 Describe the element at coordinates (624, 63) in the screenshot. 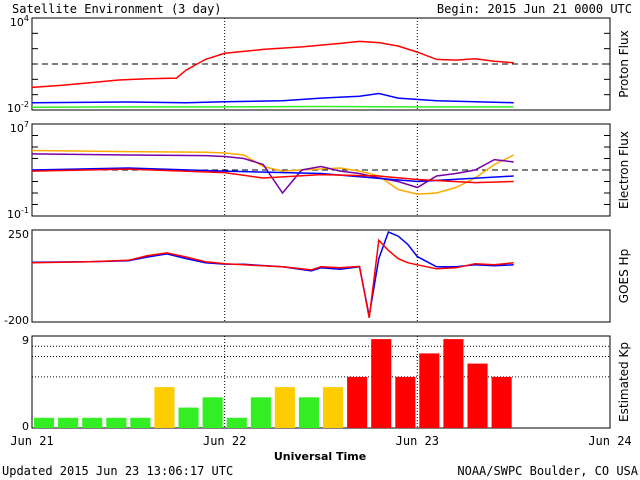

I see `proton-ylabel: Proton Flux` at that location.